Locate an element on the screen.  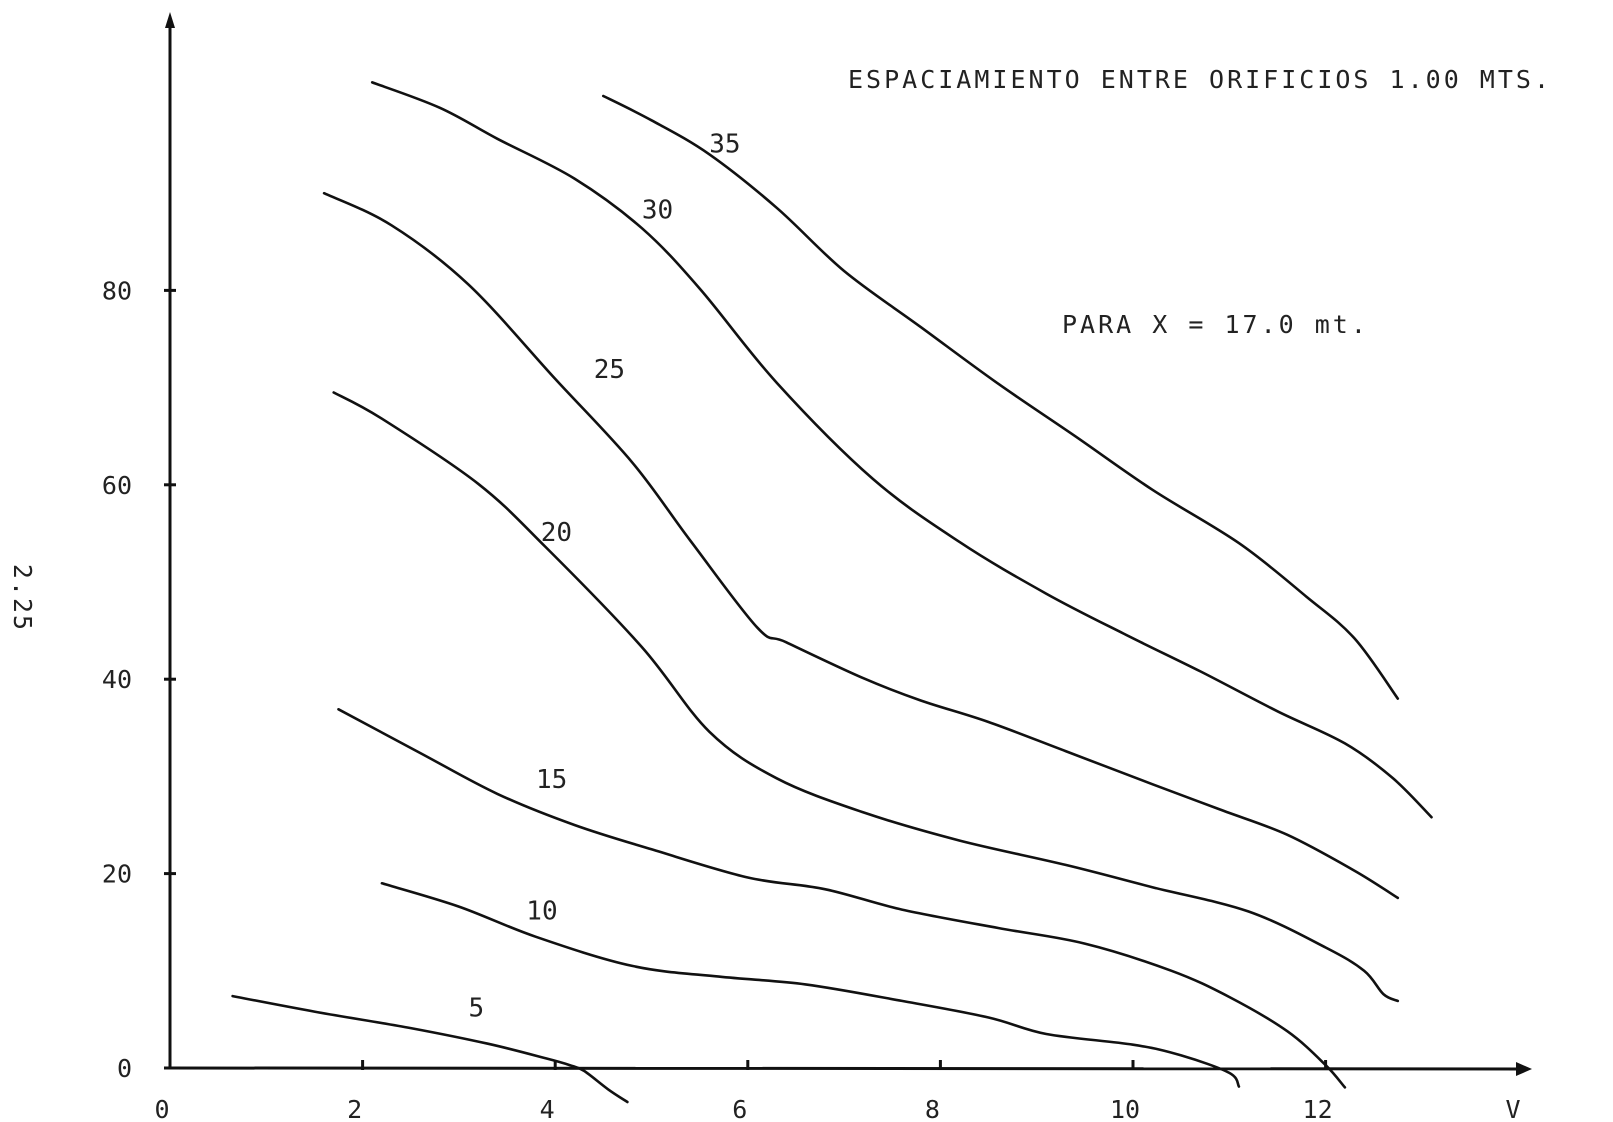
y-tick-label: 0 is located at coordinates (124, 1068).